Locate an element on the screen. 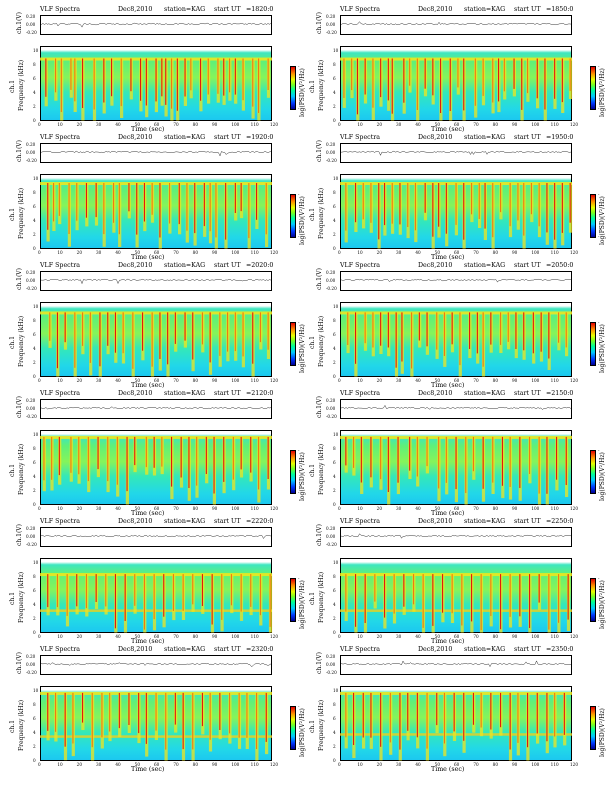 This screenshot has width=612, height=792. spectrogram-xtick: 60 is located at coordinates (157, 252).